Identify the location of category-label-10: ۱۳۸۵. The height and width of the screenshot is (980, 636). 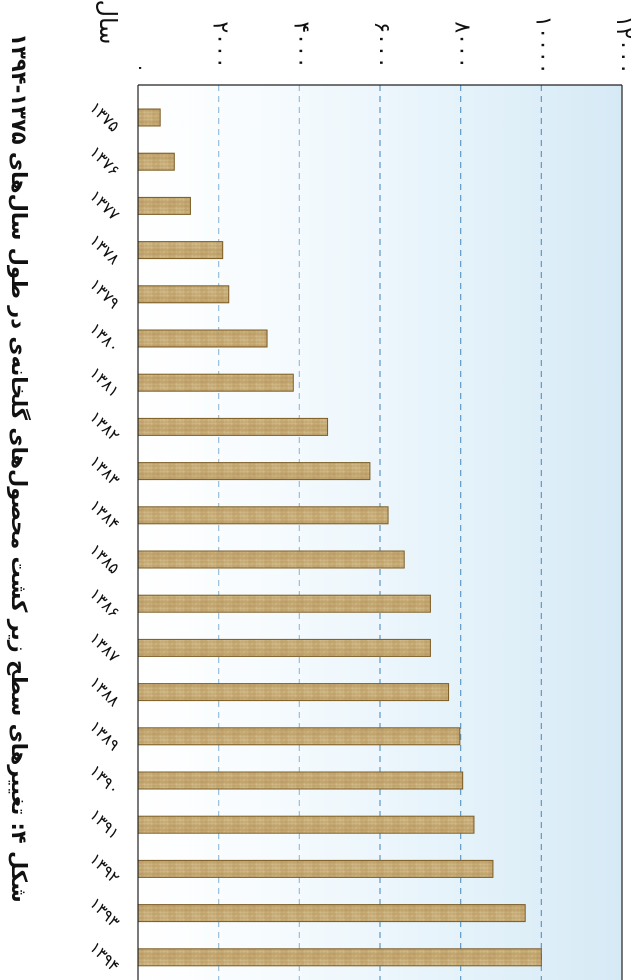
(105, 559).